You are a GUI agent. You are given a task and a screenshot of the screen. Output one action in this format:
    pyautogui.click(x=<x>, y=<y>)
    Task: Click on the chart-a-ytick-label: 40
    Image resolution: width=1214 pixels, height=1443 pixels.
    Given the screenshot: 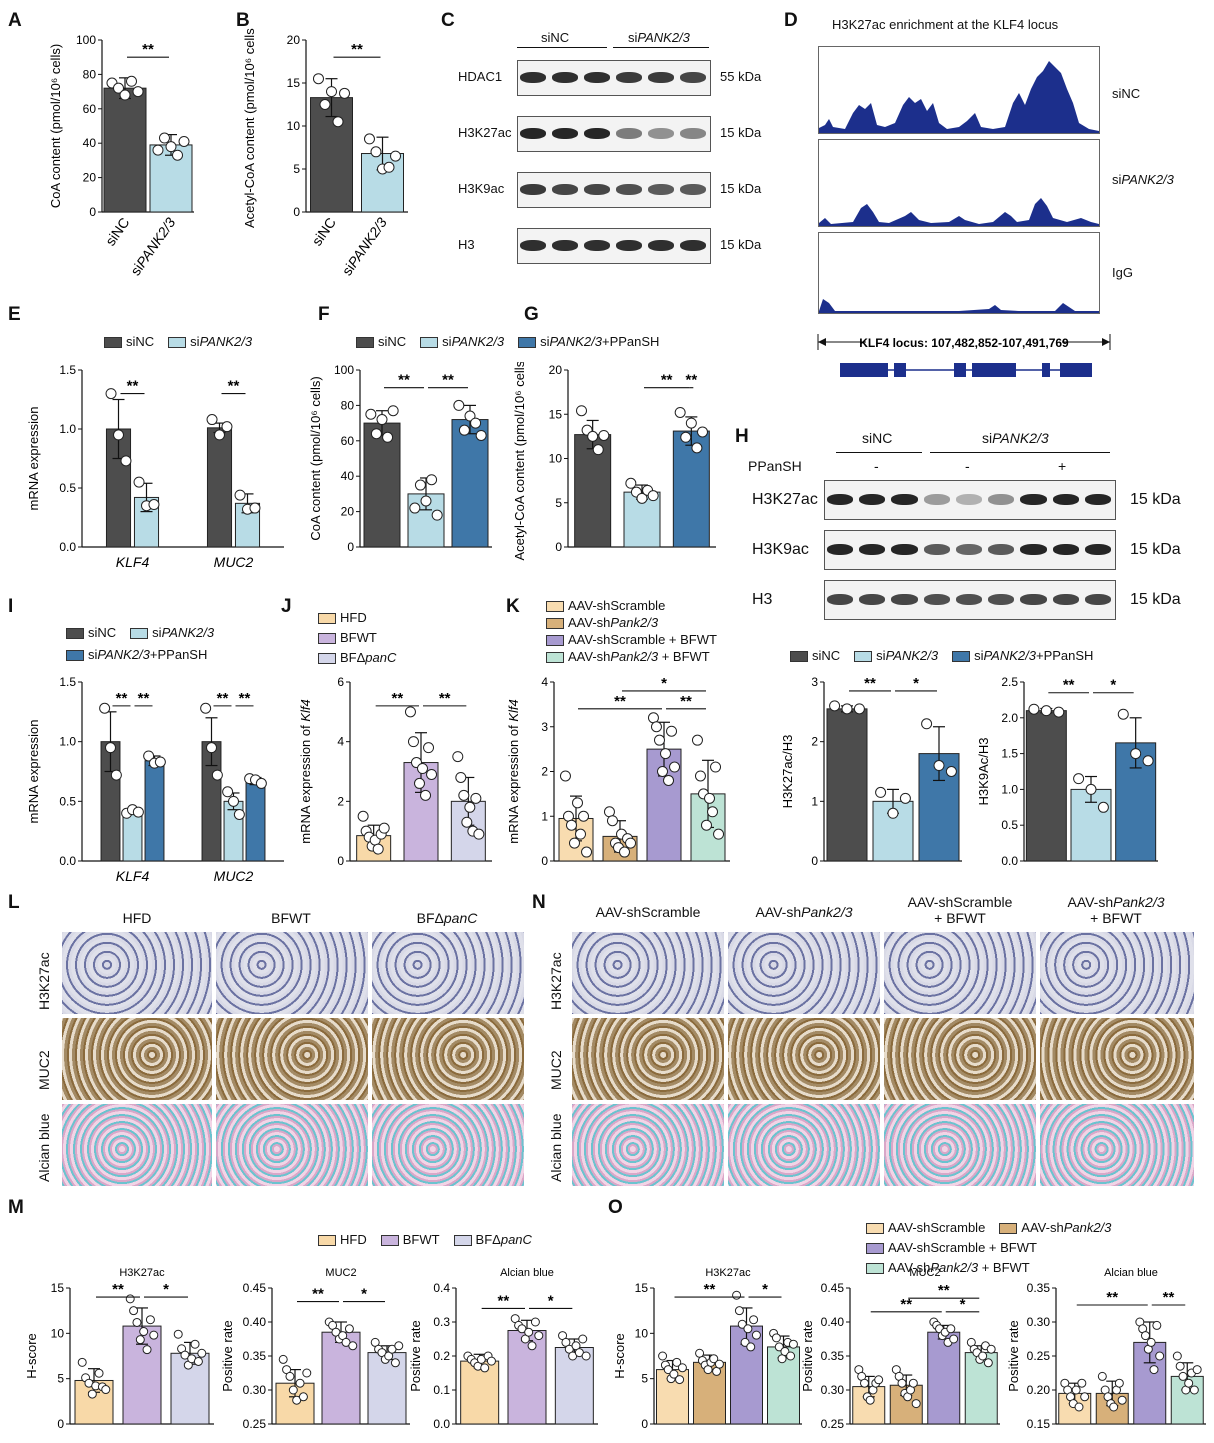 What is the action you would take?
    pyautogui.click(x=90, y=143)
    